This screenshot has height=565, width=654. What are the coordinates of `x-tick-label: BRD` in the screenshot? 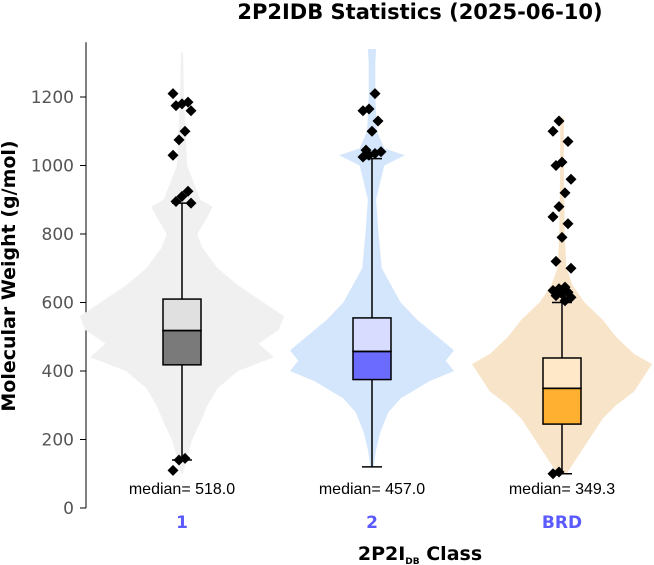 It's located at (562, 523).